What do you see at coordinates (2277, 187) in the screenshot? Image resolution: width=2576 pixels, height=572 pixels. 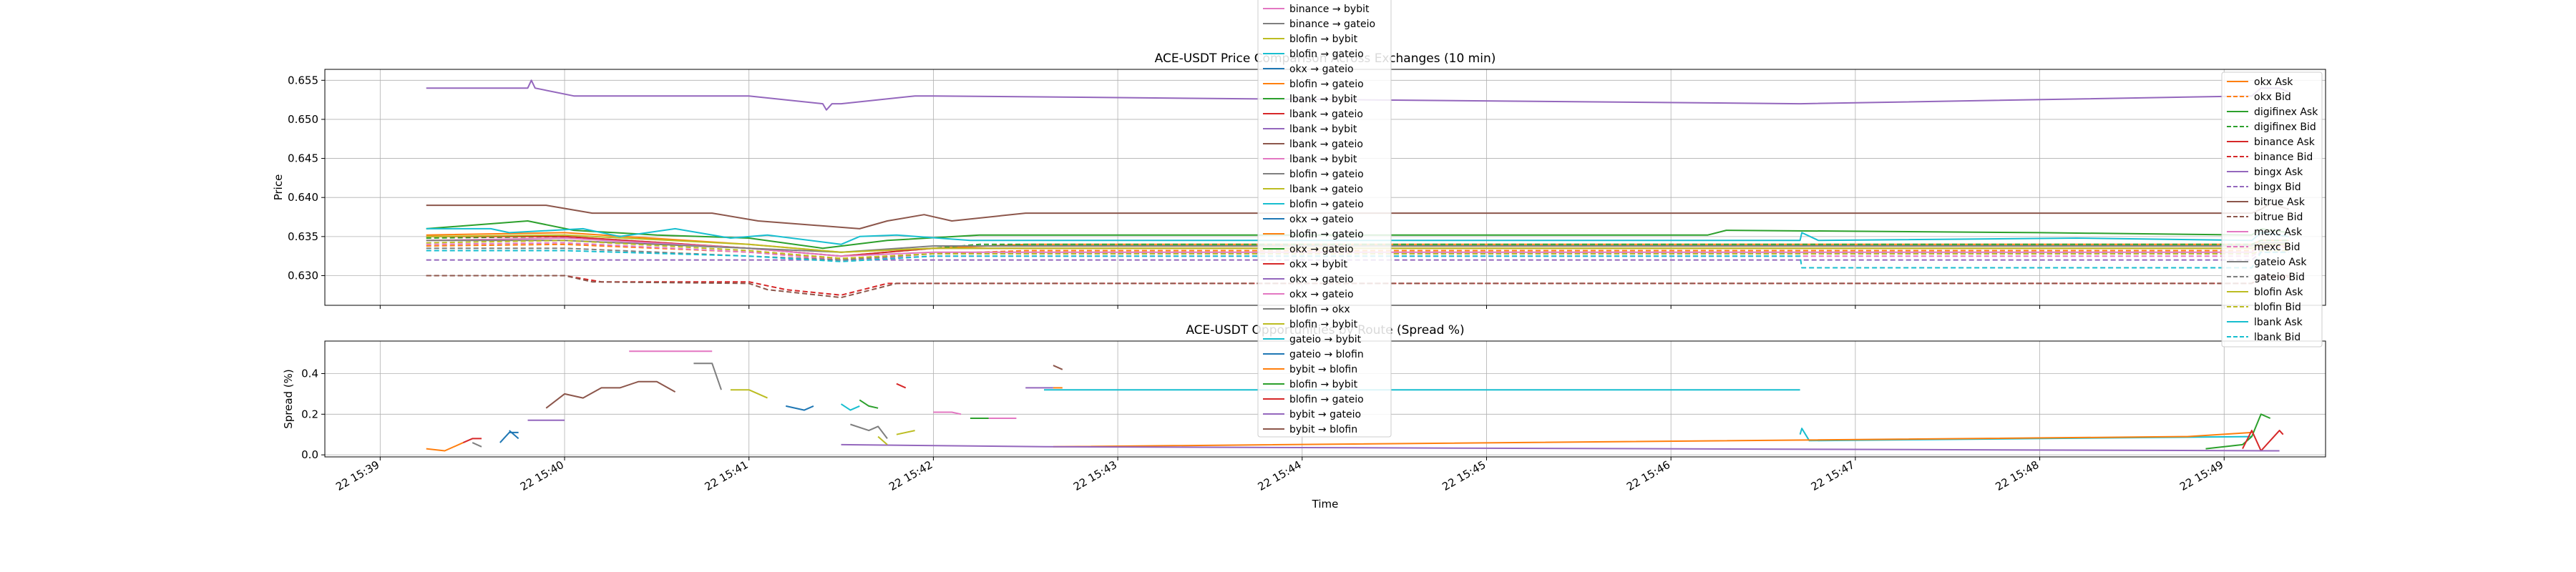 I see `price-legend-label: bingx Bid` at bounding box center [2277, 187].